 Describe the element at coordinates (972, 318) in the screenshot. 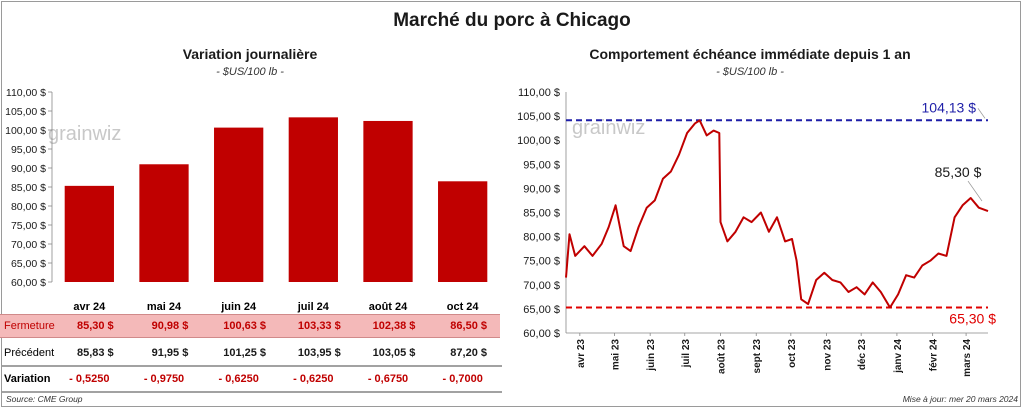

I see `low-label: 65,30 $` at that location.